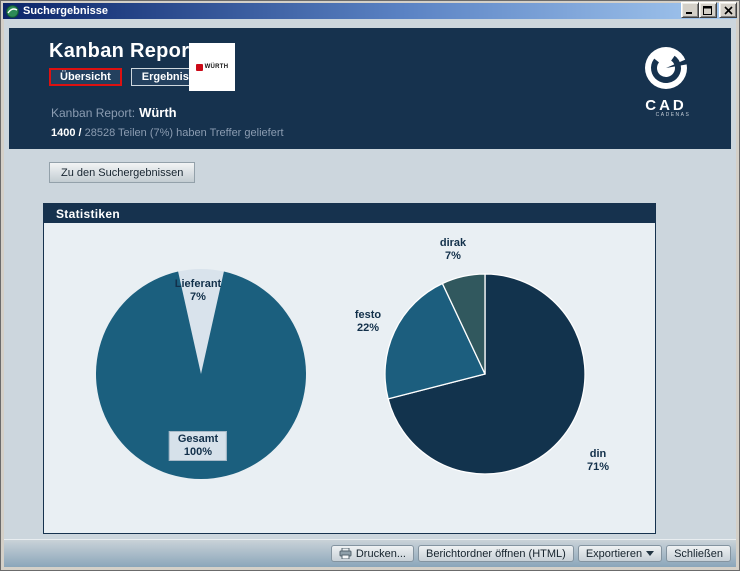 The image size is (740, 571). I want to click on window-title: Suchergebnisse, so click(65, 11).